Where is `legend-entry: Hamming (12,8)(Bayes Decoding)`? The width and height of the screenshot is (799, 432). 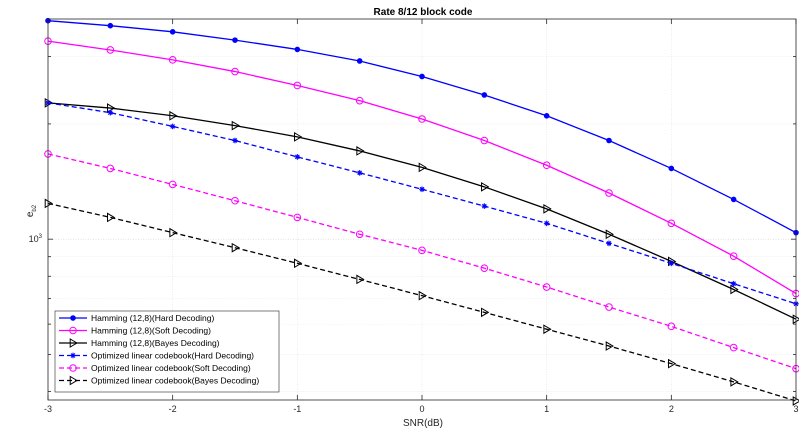
legend-entry: Hamming (12,8)(Bayes Decoding) is located at coordinates (139, 343).